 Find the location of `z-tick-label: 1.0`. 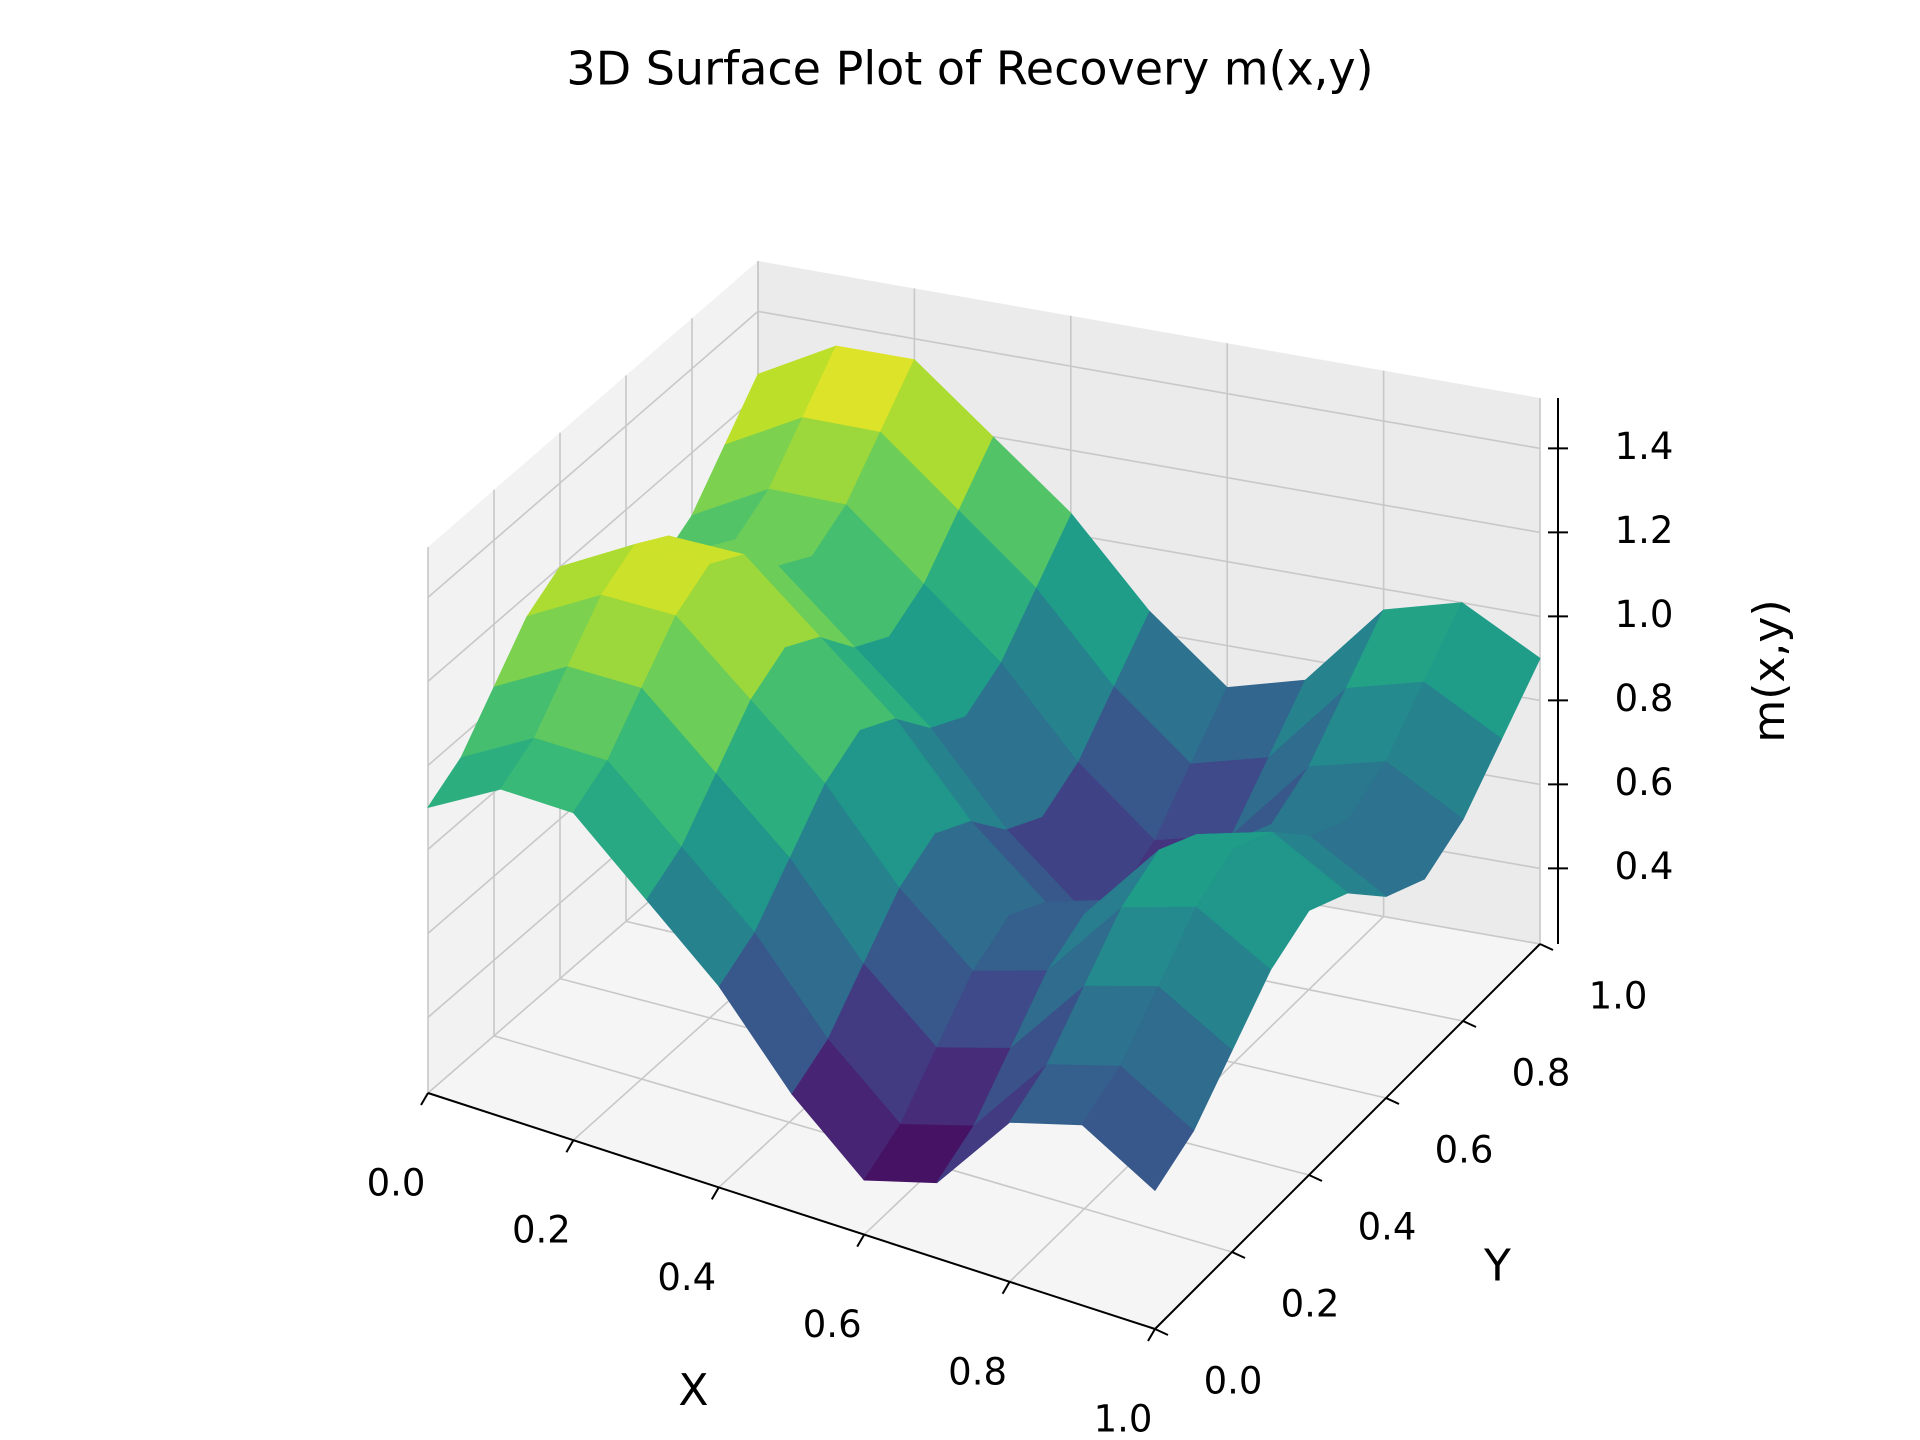

z-tick-label: 1.0 is located at coordinates (1644, 614).